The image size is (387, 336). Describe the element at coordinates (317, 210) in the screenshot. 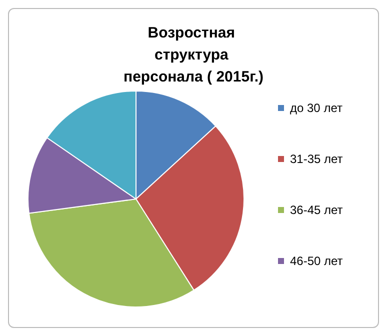

I see `legend-label: 36-45 лет` at that location.